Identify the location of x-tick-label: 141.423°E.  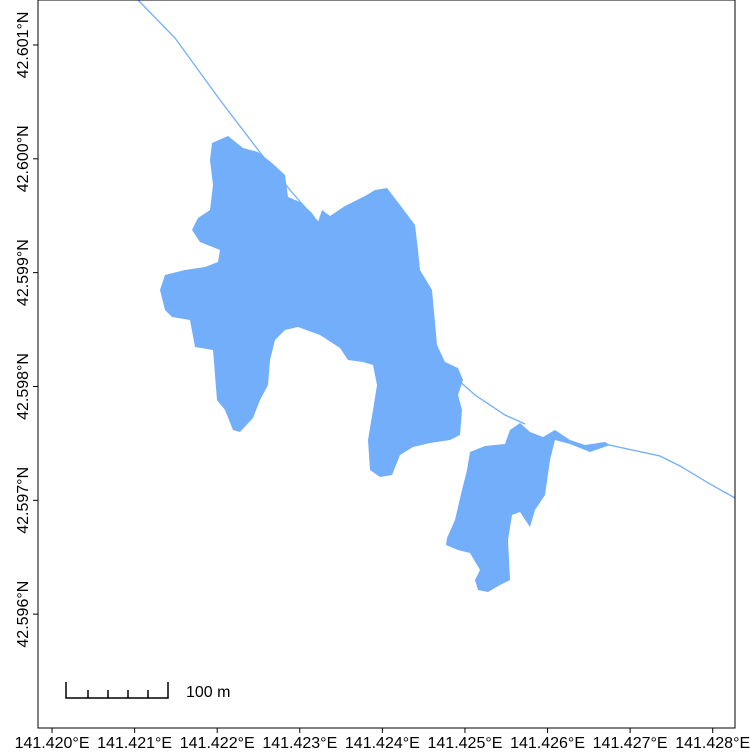
(299, 742).